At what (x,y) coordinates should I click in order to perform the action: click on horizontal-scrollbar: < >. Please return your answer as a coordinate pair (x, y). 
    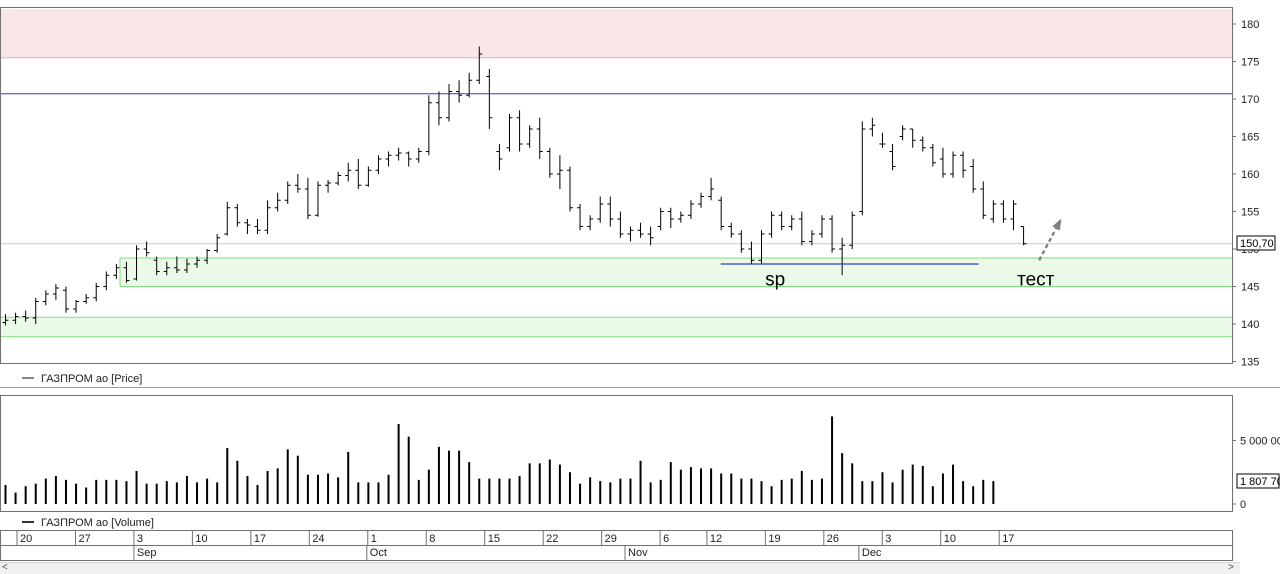
    Looking at the image, I should click on (620, 568).